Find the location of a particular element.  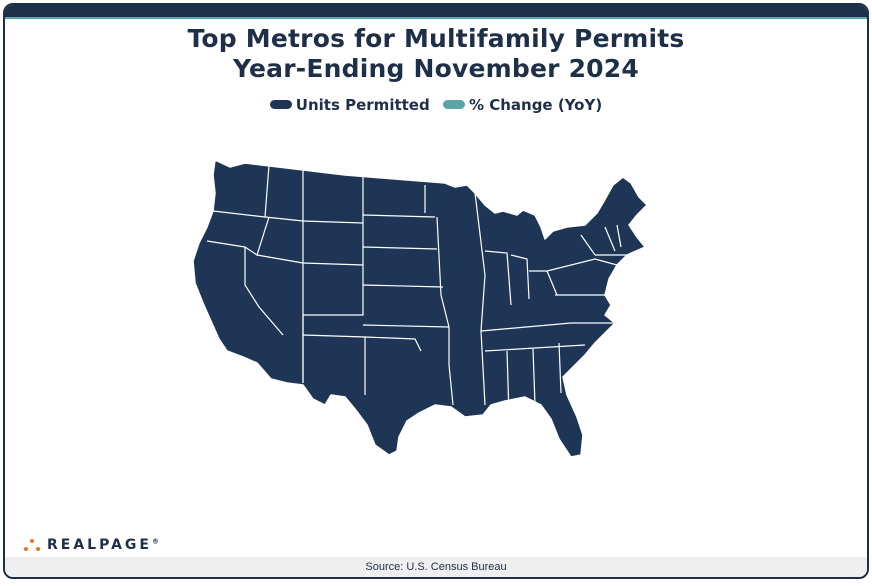

legend-item-units: Units Permitted is located at coordinates (349, 104).